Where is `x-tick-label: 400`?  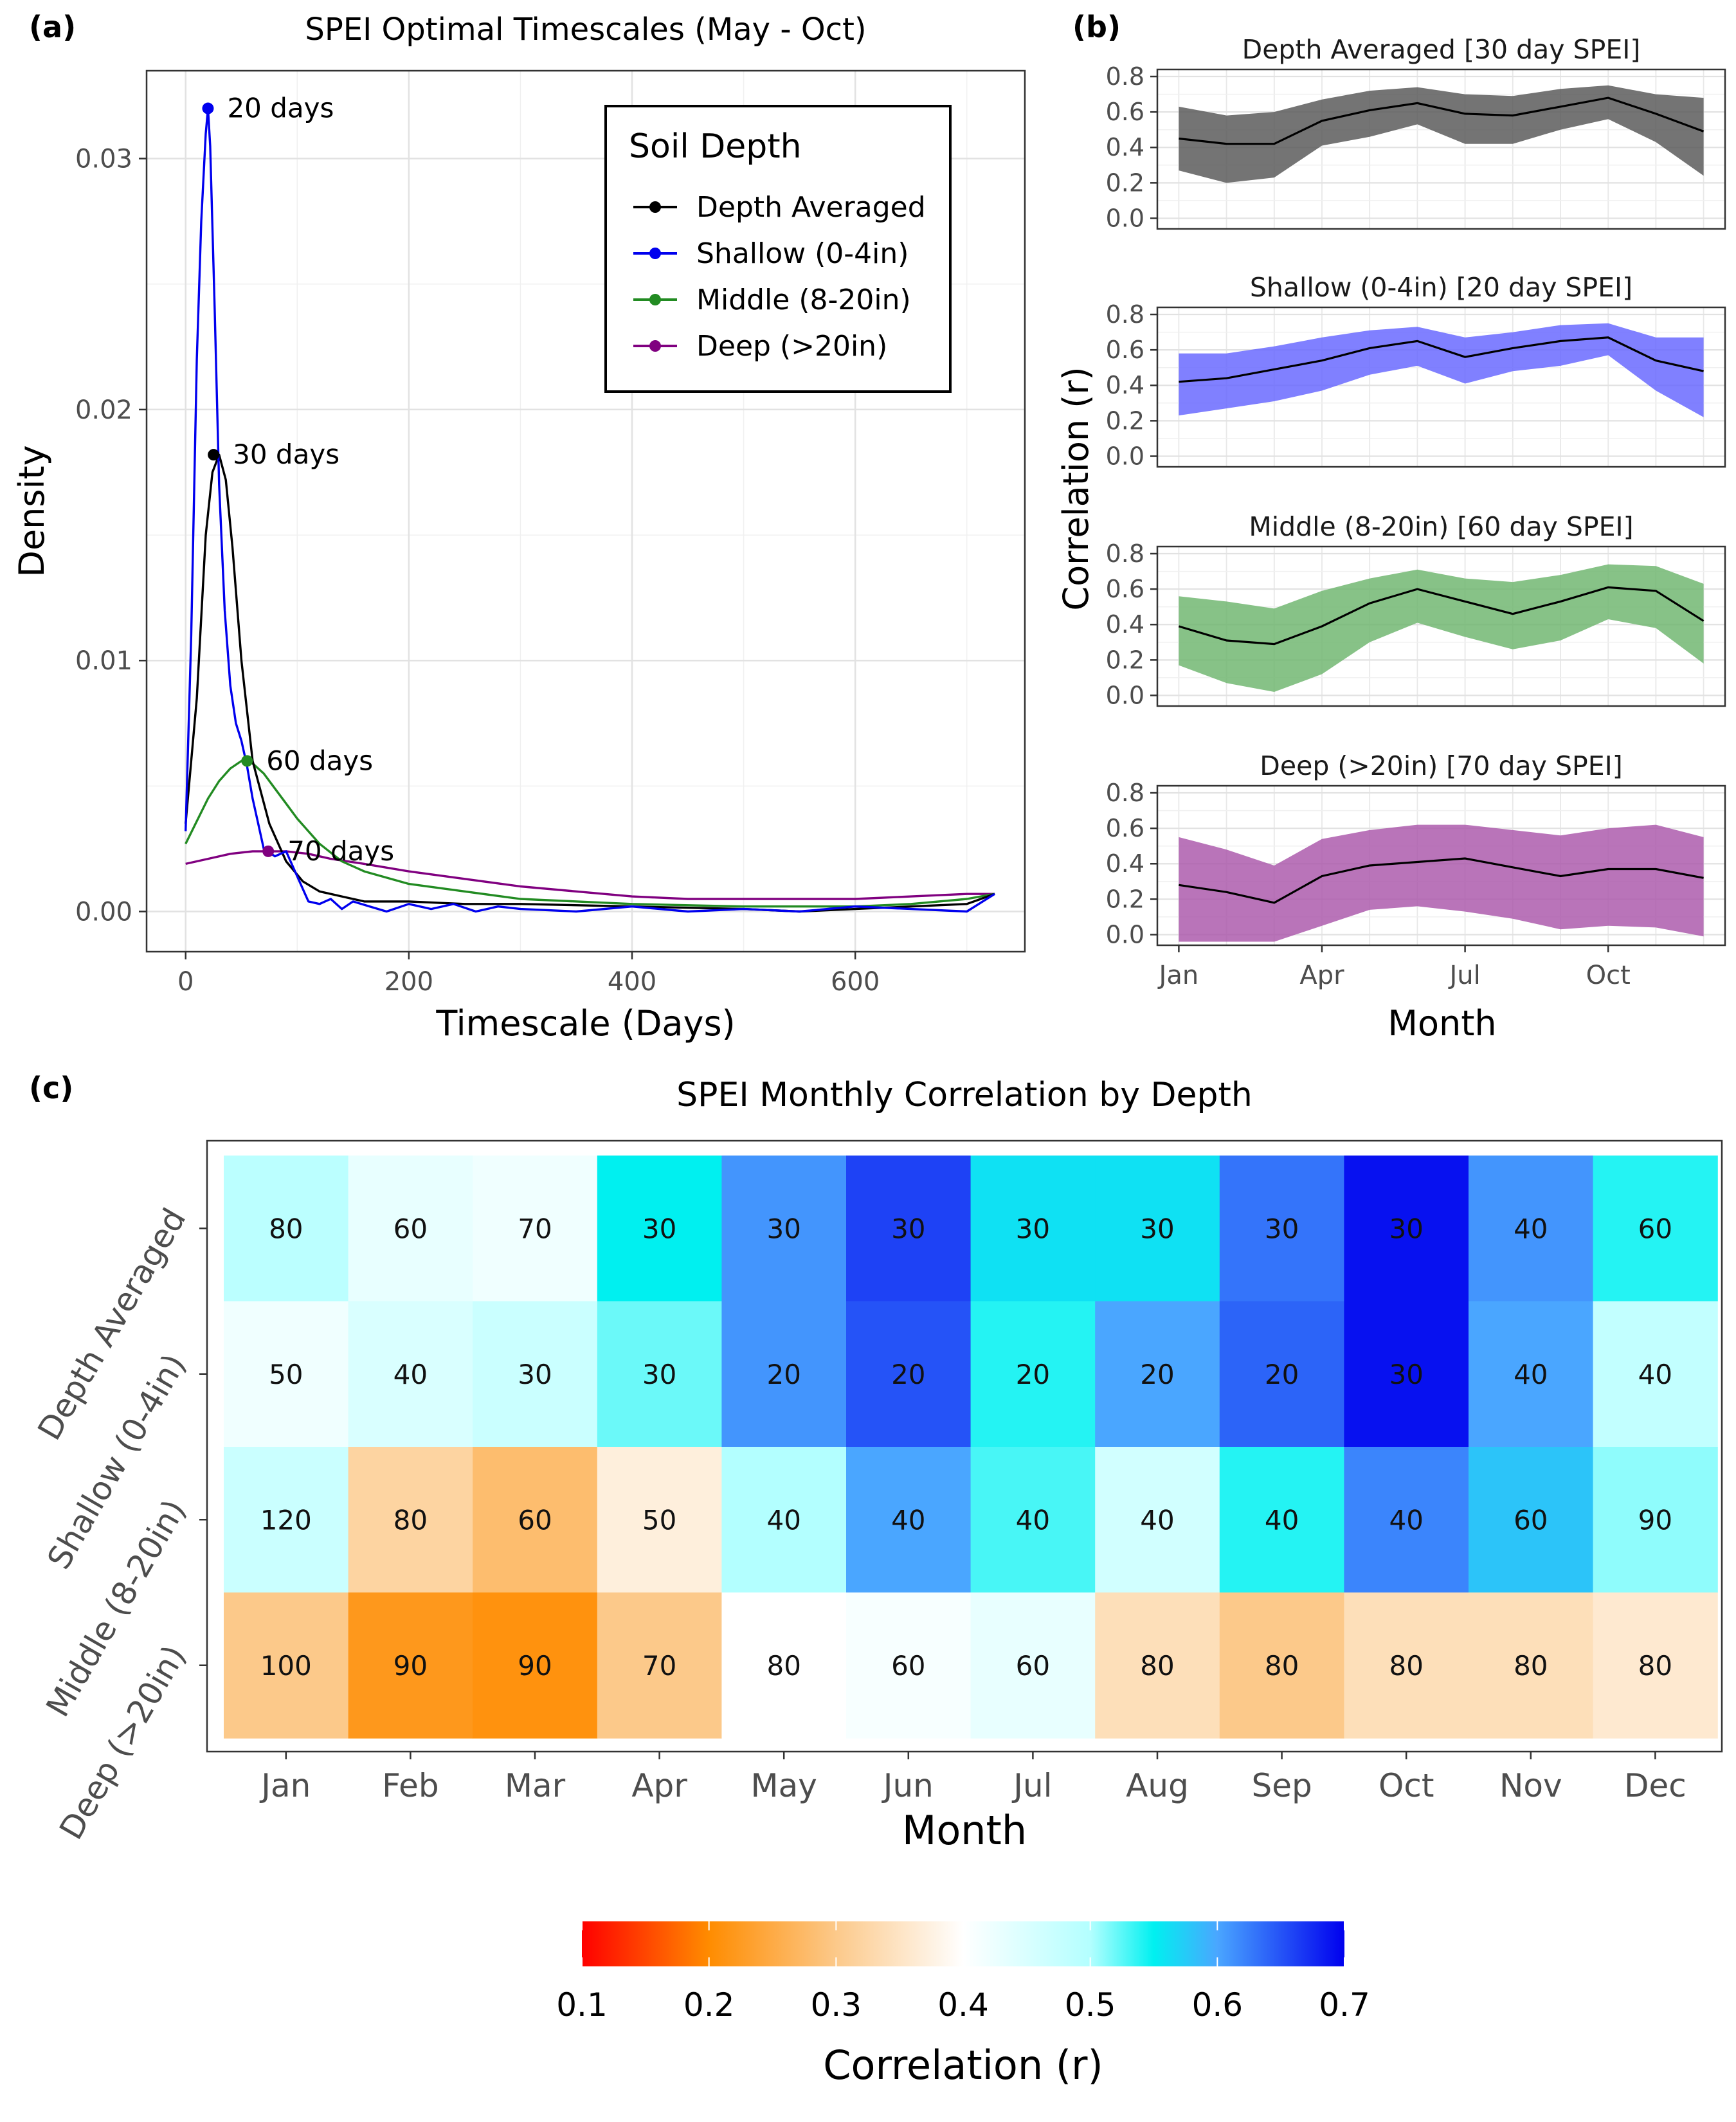
x-tick-label: 400 is located at coordinates (632, 982).